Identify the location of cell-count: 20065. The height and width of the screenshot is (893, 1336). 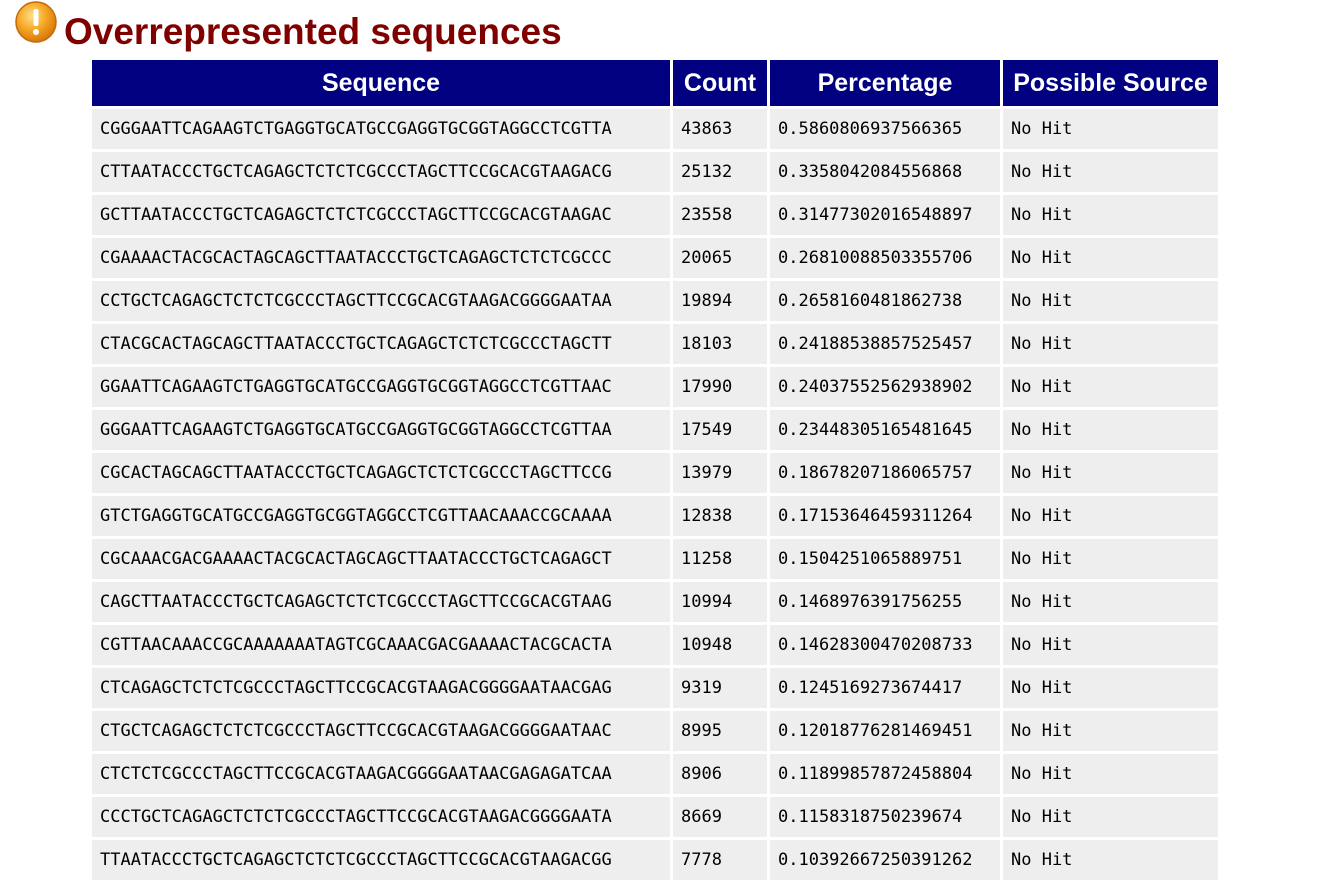
(720, 258).